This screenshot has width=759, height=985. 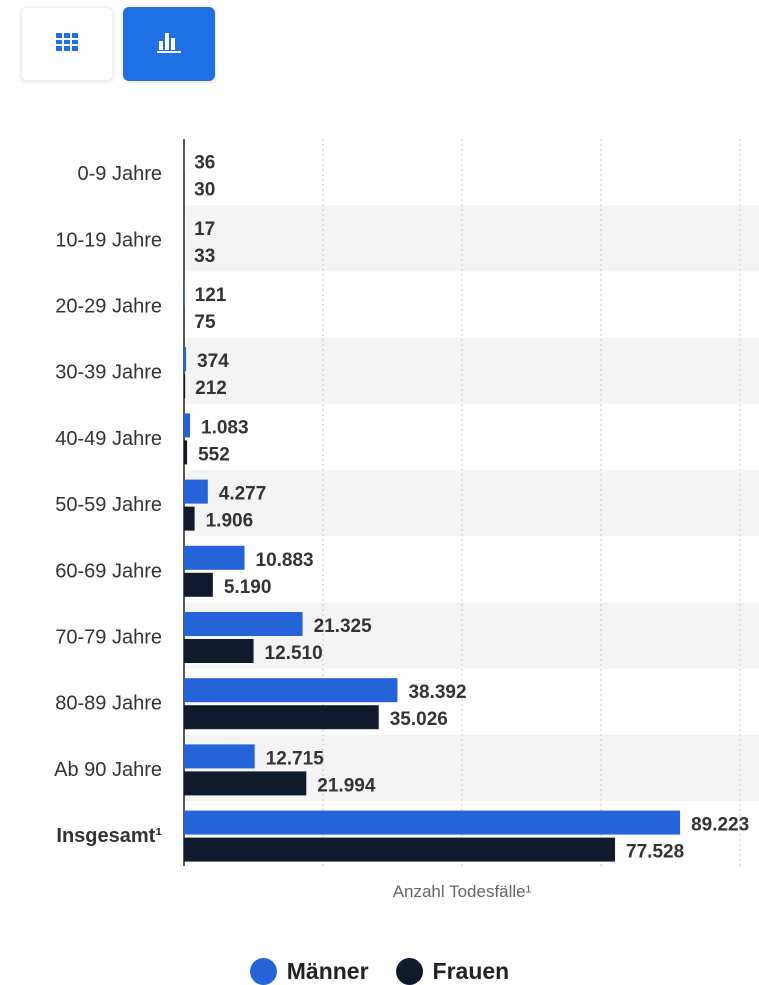 What do you see at coordinates (204, 256) in the screenshot?
I see `data-label: 33` at bounding box center [204, 256].